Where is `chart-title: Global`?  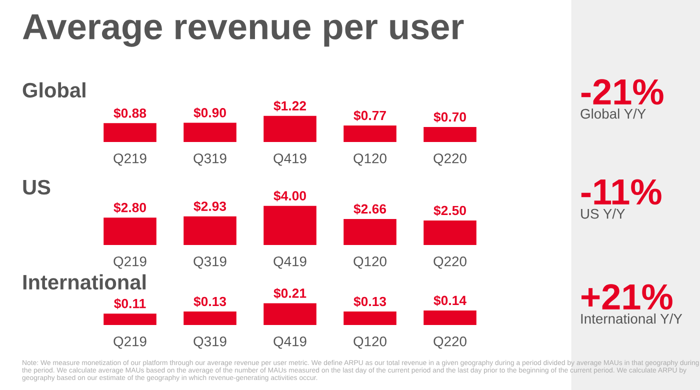
chart-title: Global is located at coordinates (54, 90).